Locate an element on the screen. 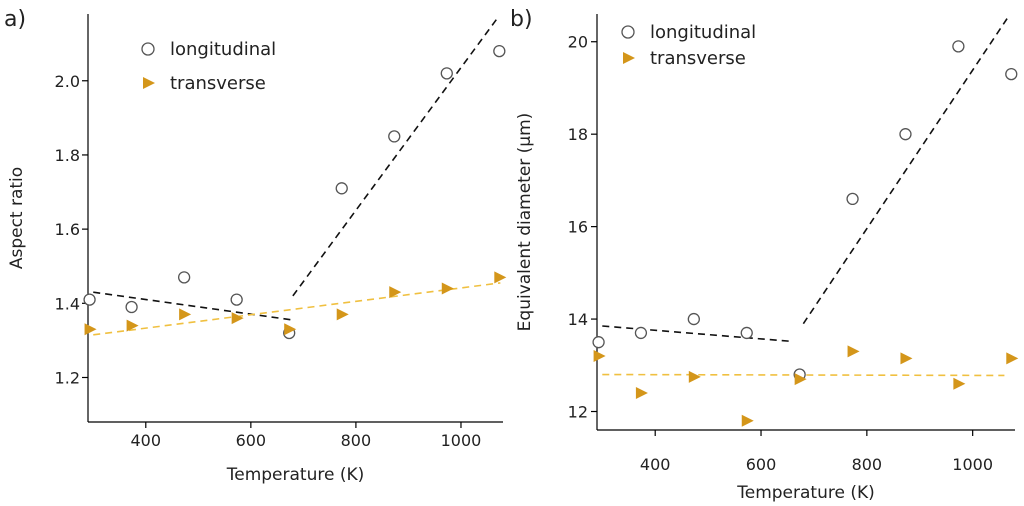 Image resolution: width=1024 pixels, height=506 pixels. y-axis-label: Aspect ratio is located at coordinates (17, 218).